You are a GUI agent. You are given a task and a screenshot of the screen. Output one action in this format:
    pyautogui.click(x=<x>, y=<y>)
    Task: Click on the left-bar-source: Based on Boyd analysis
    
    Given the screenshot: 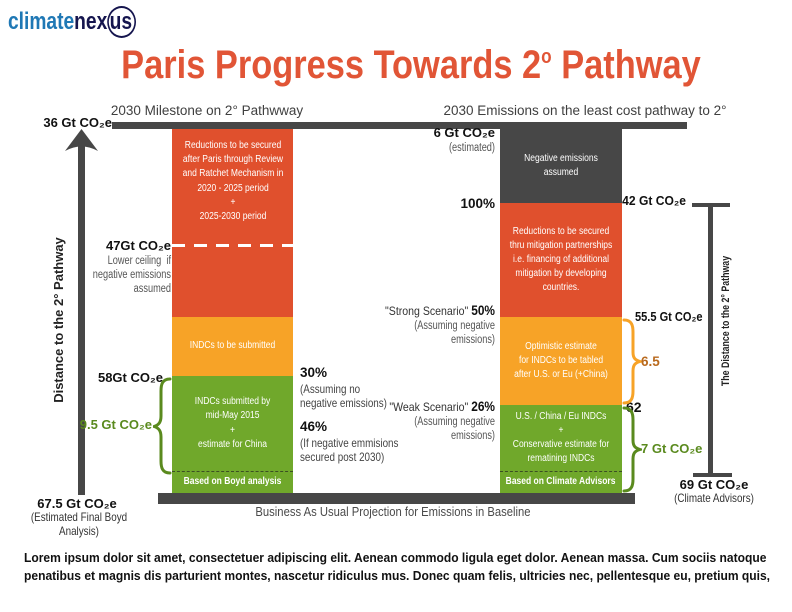 What is the action you would take?
    pyautogui.click(x=232, y=482)
    